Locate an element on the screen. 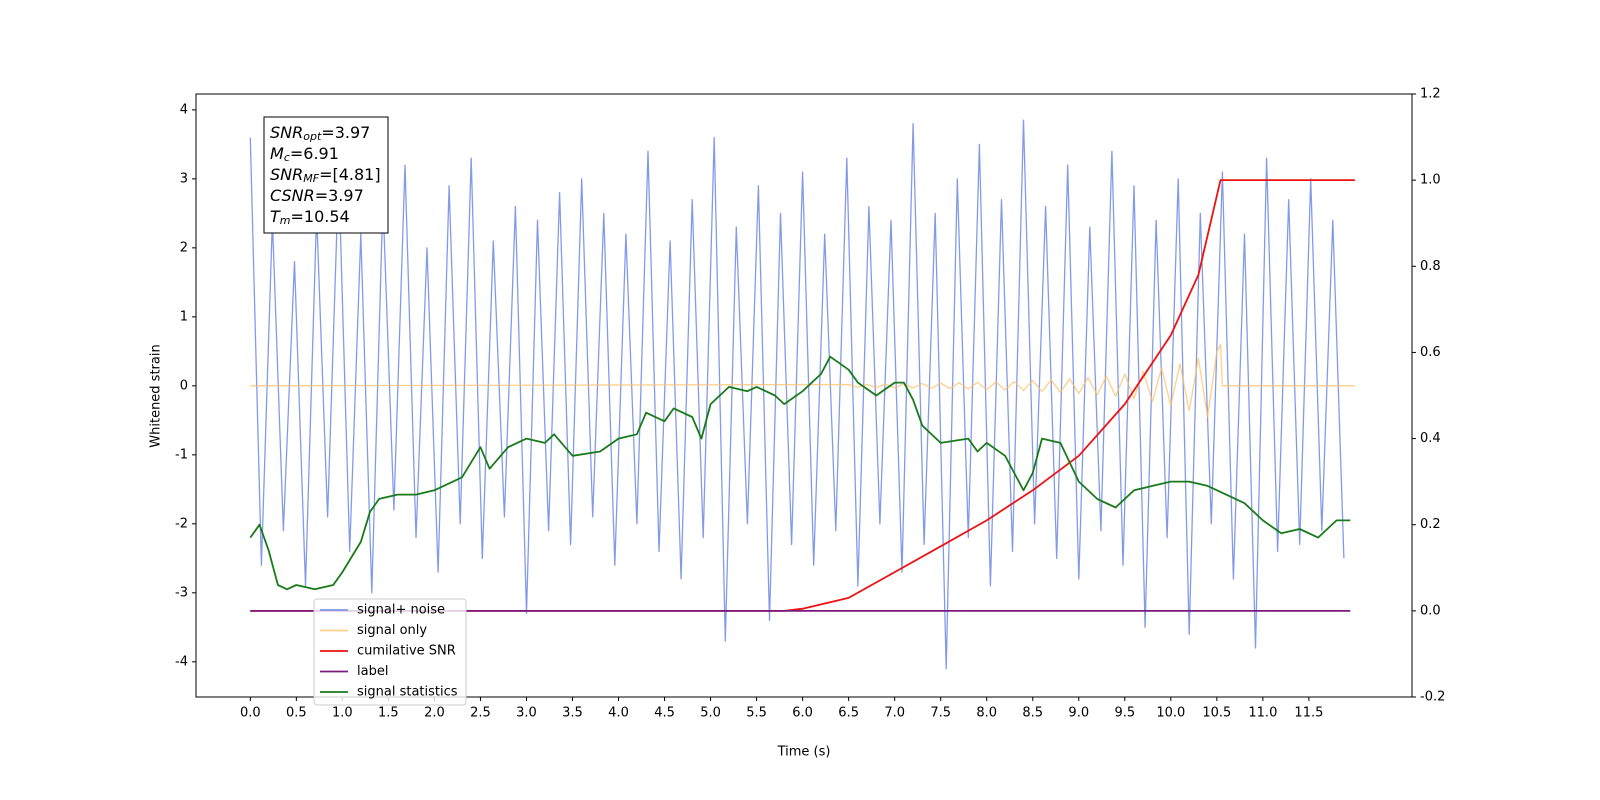 Image resolution: width=1600 pixels, height=800 pixels. y2-tick-label: 1.0 is located at coordinates (1430, 180).